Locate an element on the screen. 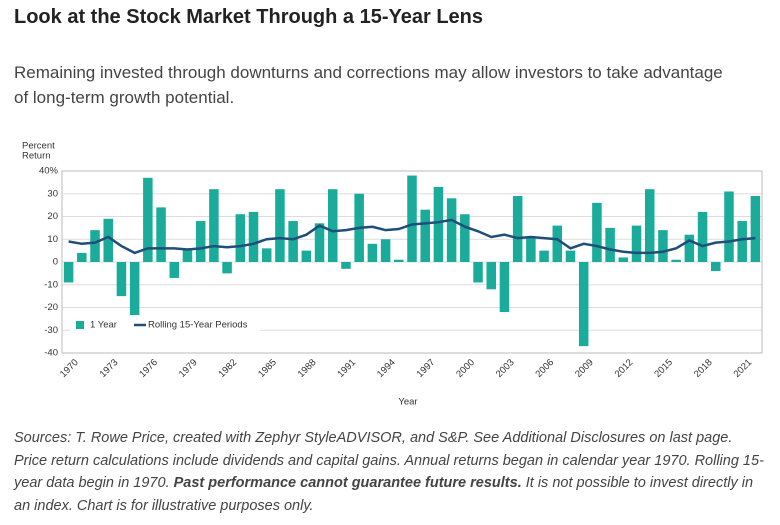 This screenshot has width=780, height=525. x-tick-label: 1982 is located at coordinates (227, 368).